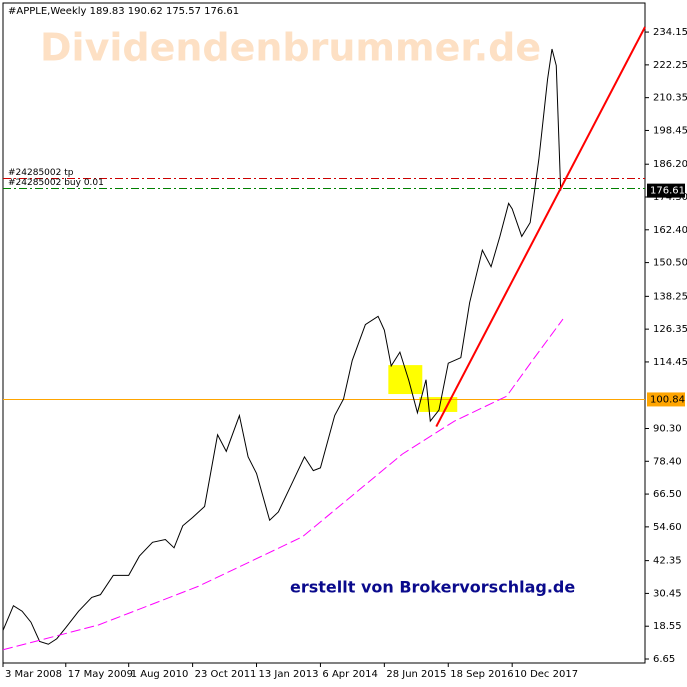 The image size is (687, 687). What do you see at coordinates (670, 130) in the screenshot?
I see `y-tick-label: 198.45` at bounding box center [670, 130].